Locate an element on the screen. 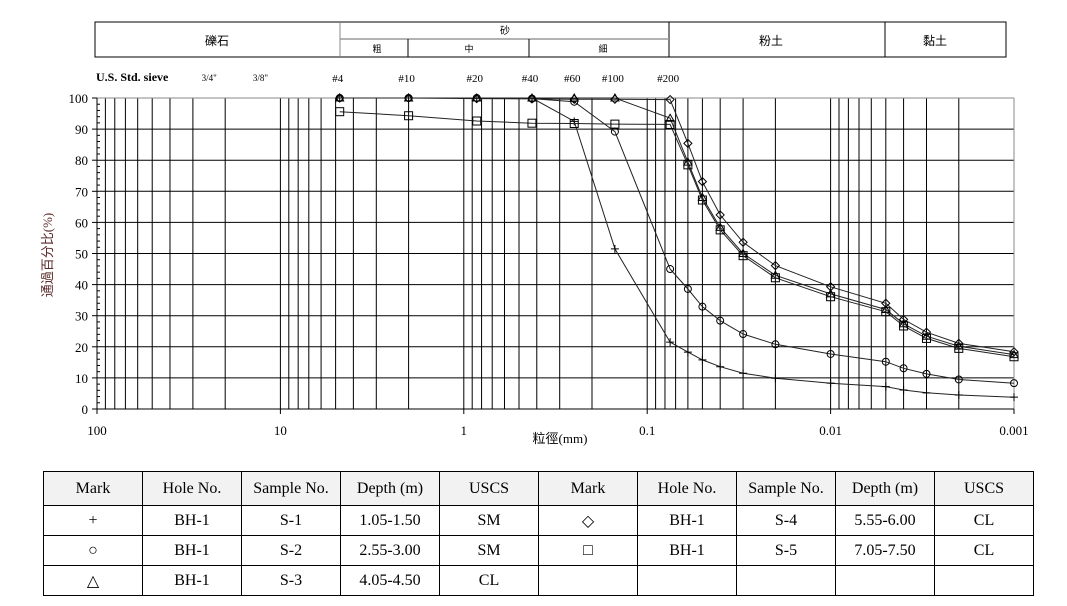 Image resolution: width=1067 pixels, height=606 pixels. depth-cell: 4.05-4.50 is located at coordinates (390, 580).